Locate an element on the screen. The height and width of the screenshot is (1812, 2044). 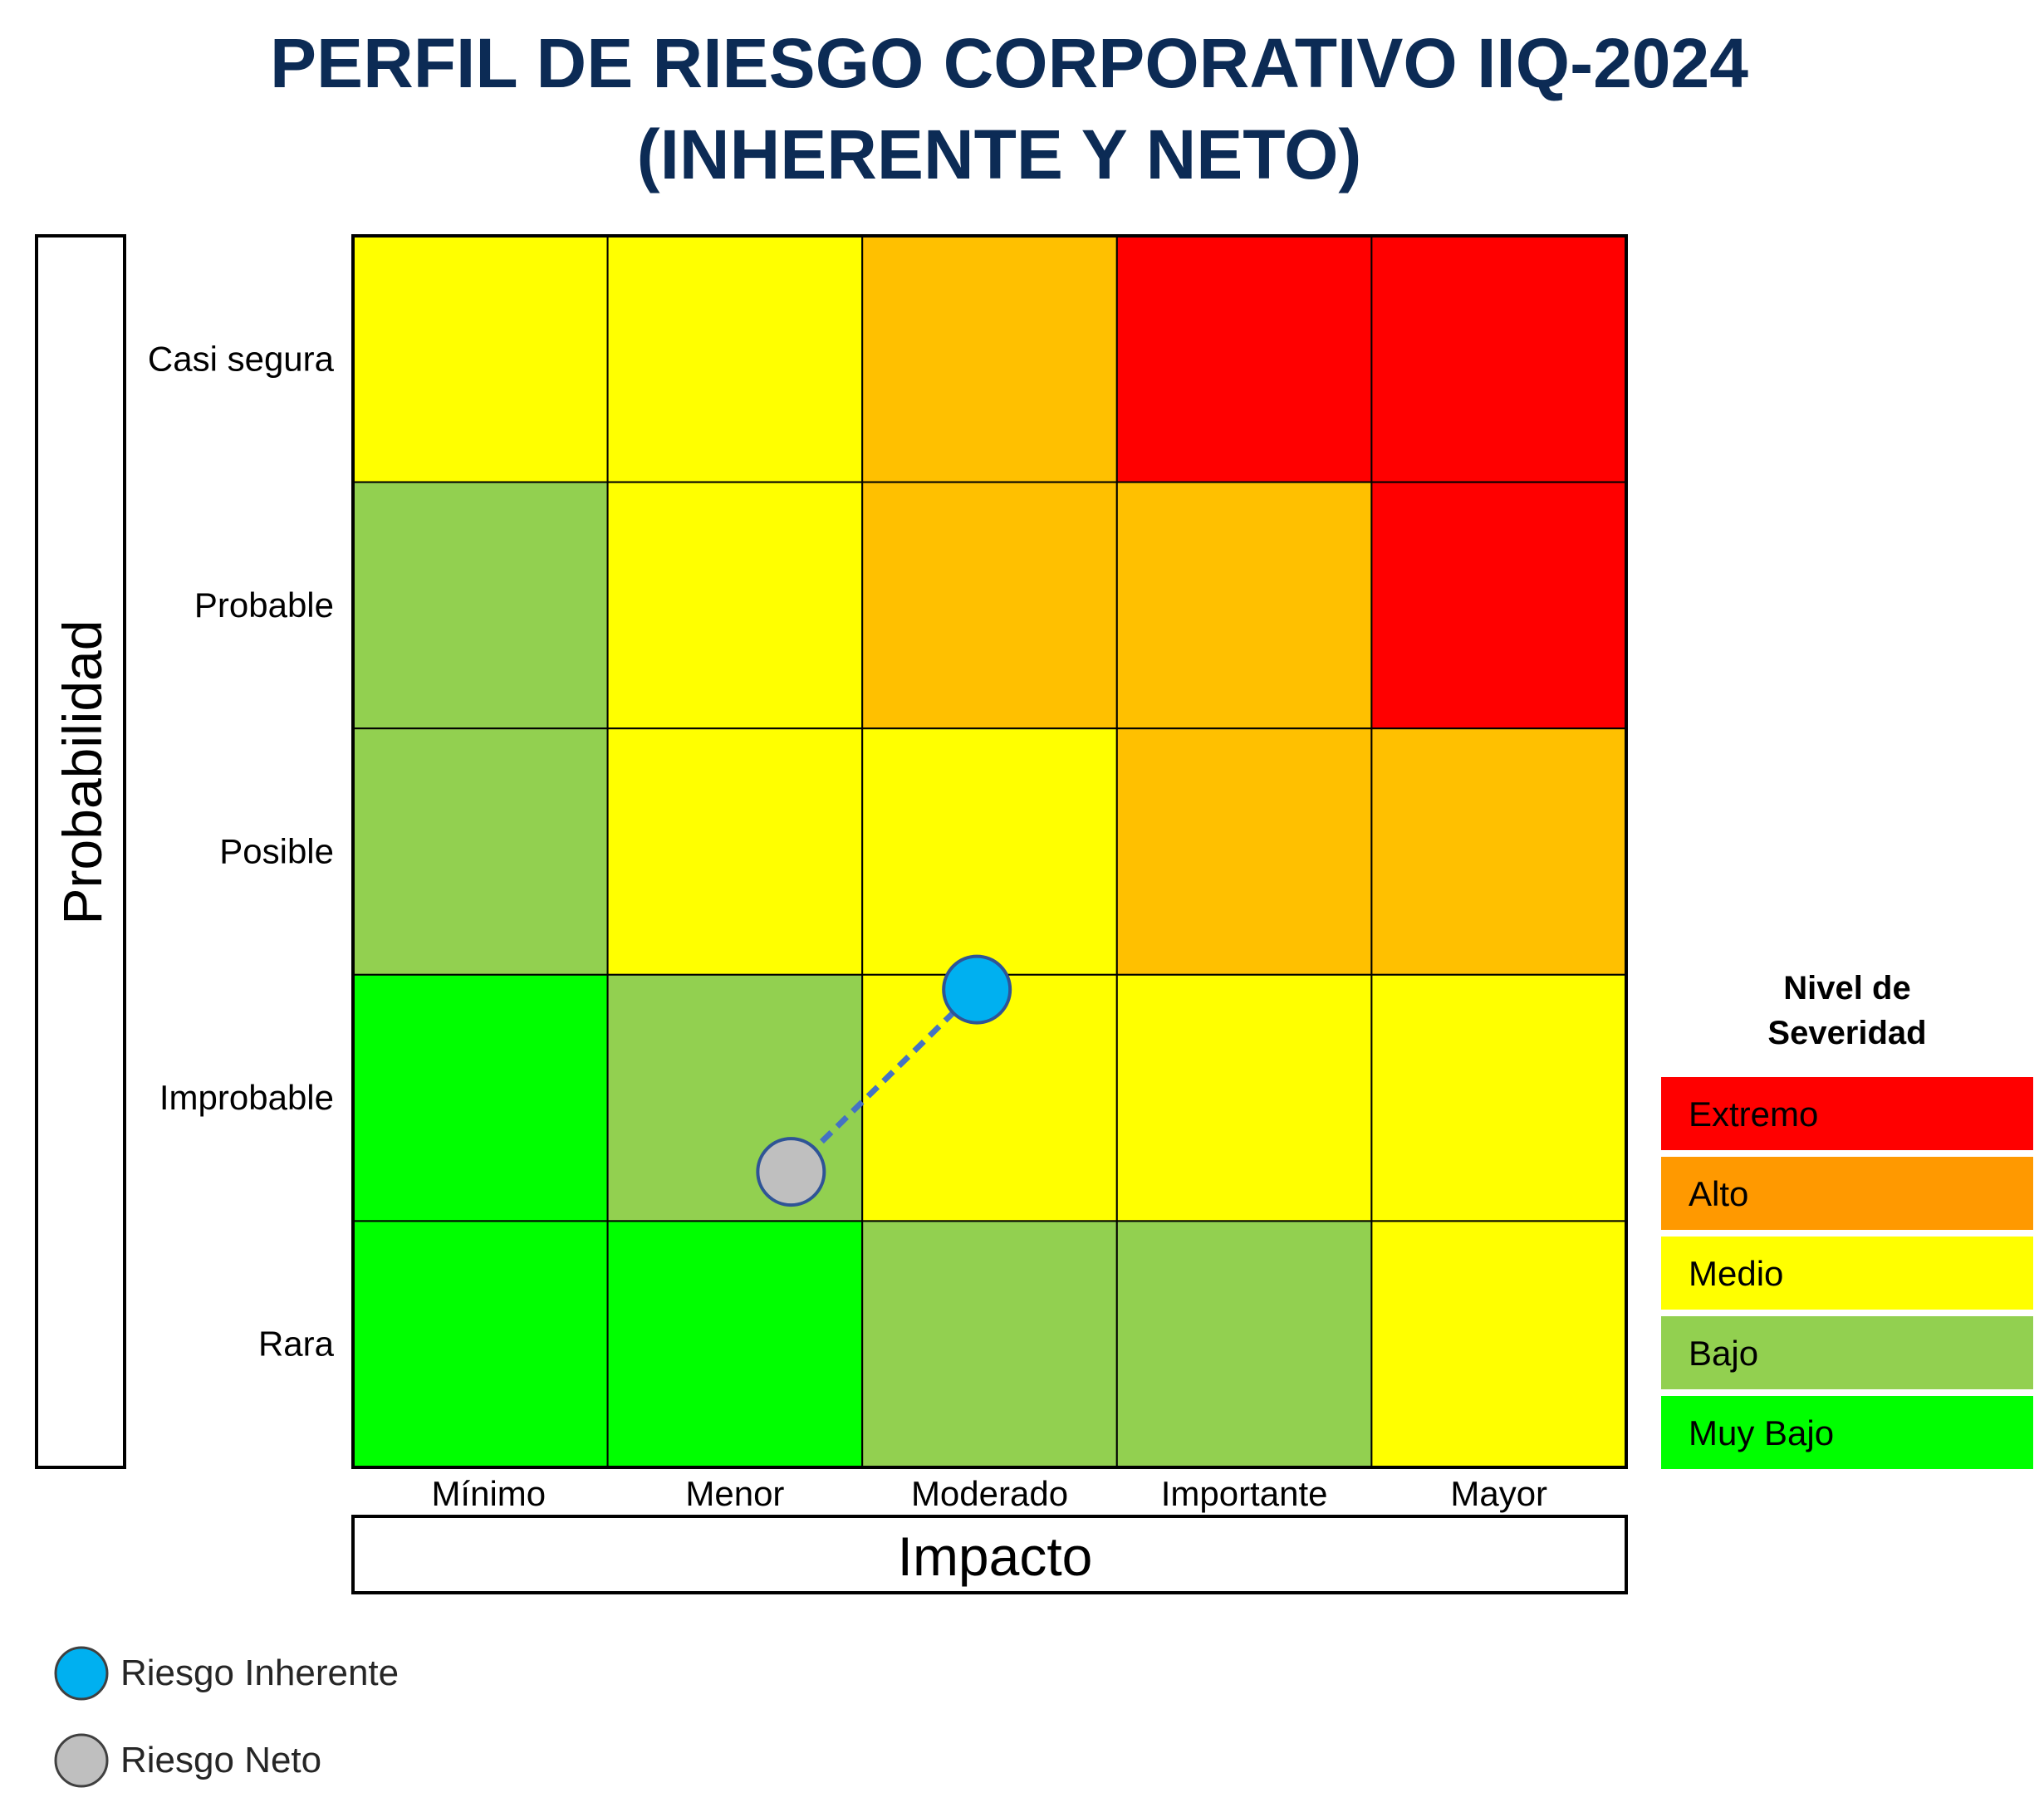
matrix-cell-improbable-mayor is located at coordinates (1499, 1097).